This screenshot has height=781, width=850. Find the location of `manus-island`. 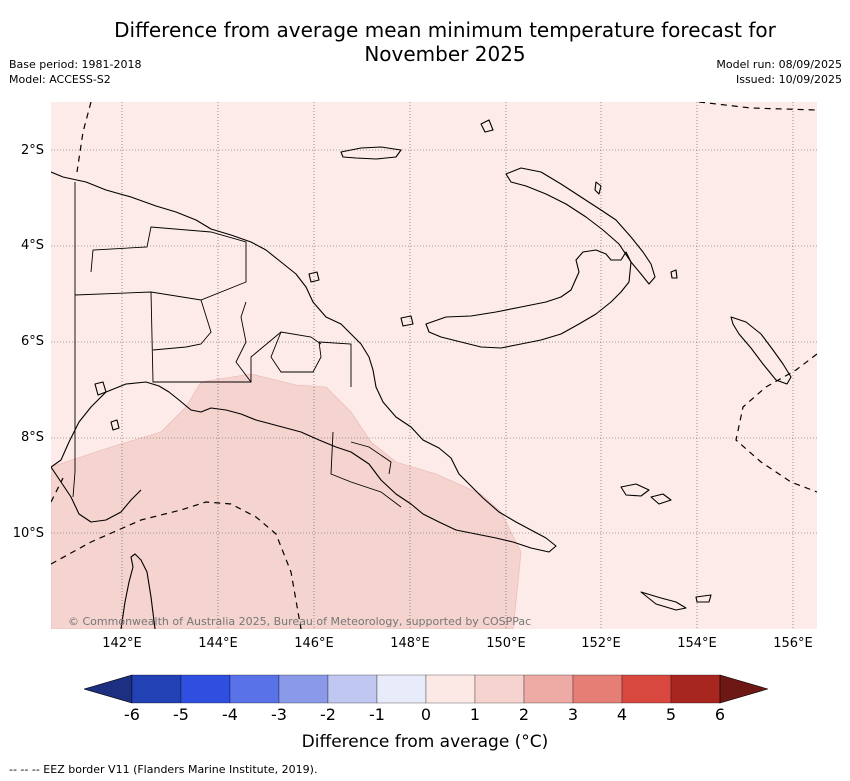

manus-island is located at coordinates (371, 153).